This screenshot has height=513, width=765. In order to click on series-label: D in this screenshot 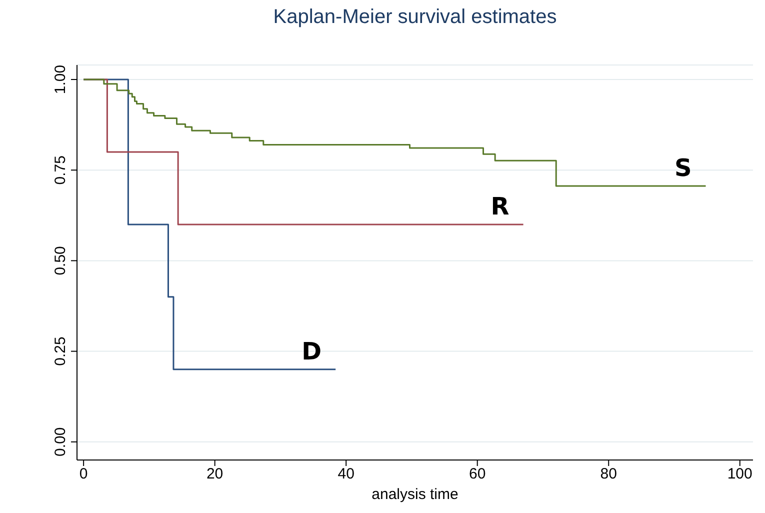, I will do `click(312, 351)`.